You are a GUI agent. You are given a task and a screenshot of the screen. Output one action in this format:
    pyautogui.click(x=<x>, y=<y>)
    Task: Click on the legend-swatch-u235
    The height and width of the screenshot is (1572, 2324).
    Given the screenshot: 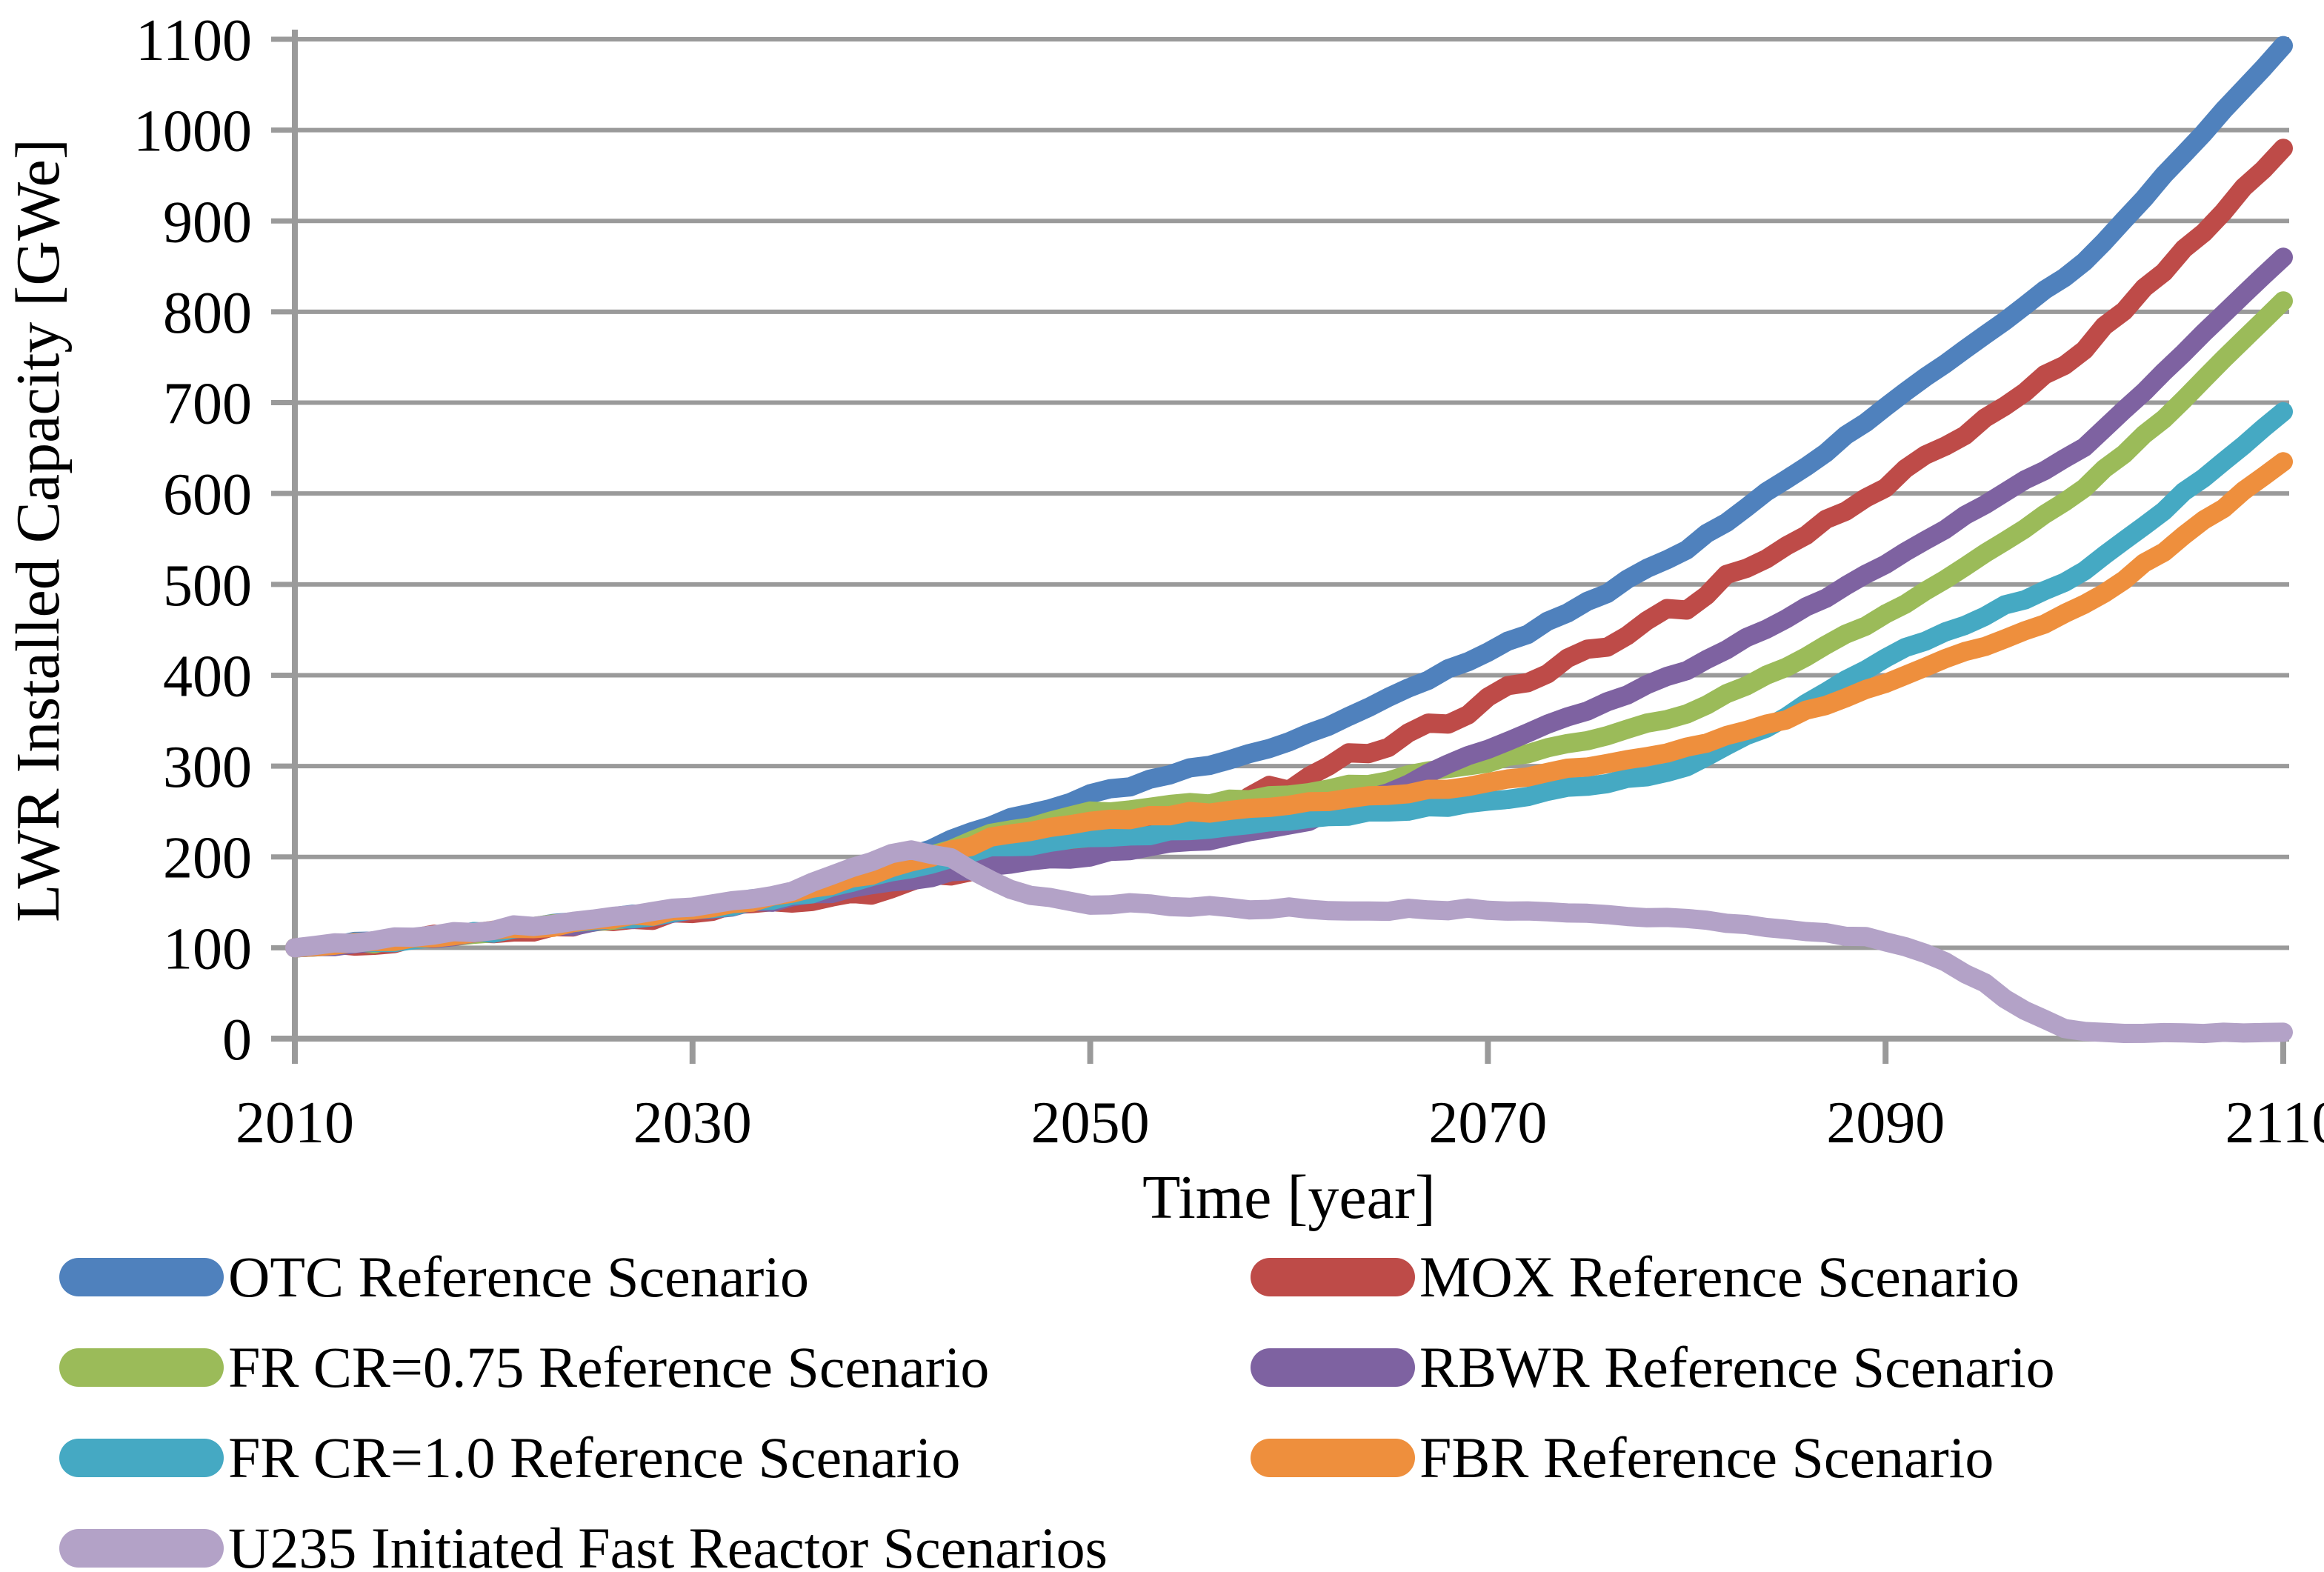 What is the action you would take?
    pyautogui.click(x=141, y=1548)
    